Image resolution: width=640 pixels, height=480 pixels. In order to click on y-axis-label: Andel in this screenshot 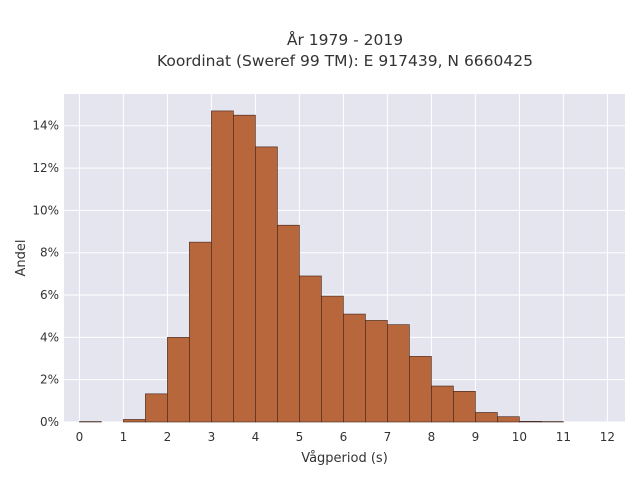, I will do `click(21, 258)`.